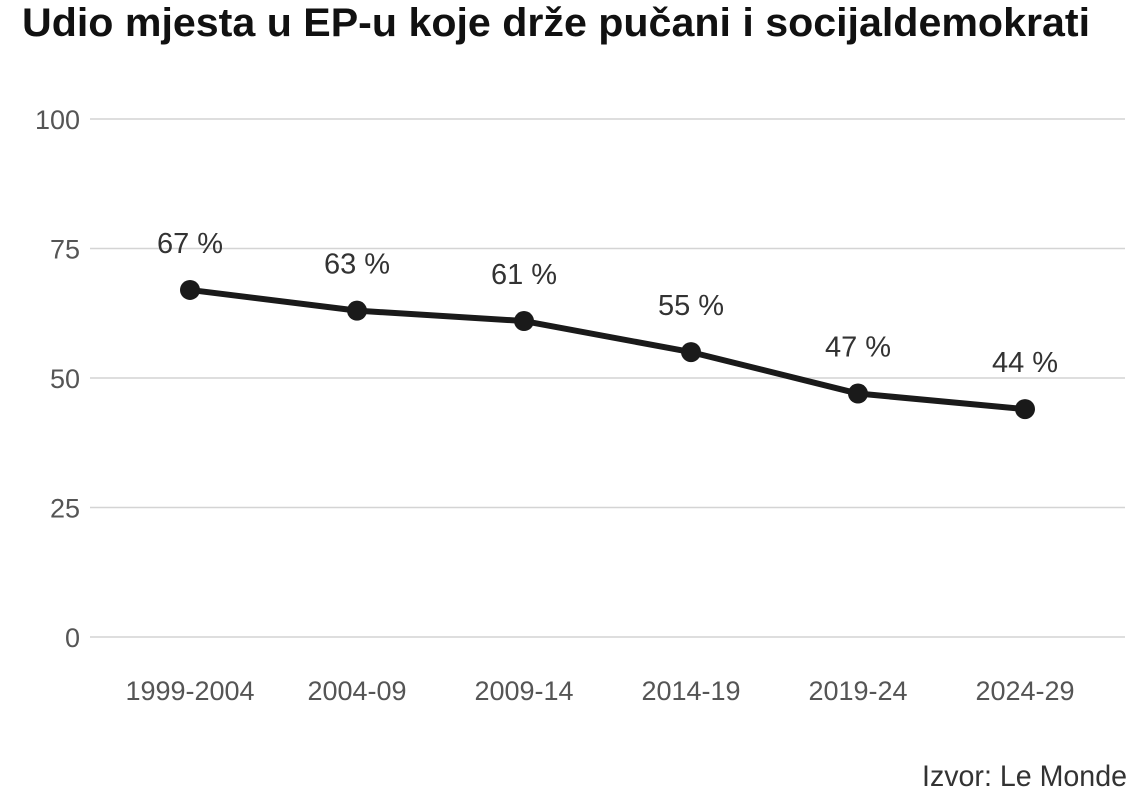 This screenshot has width=1137, height=787. I want to click on x-tick-label: 2019-24, so click(857, 691).